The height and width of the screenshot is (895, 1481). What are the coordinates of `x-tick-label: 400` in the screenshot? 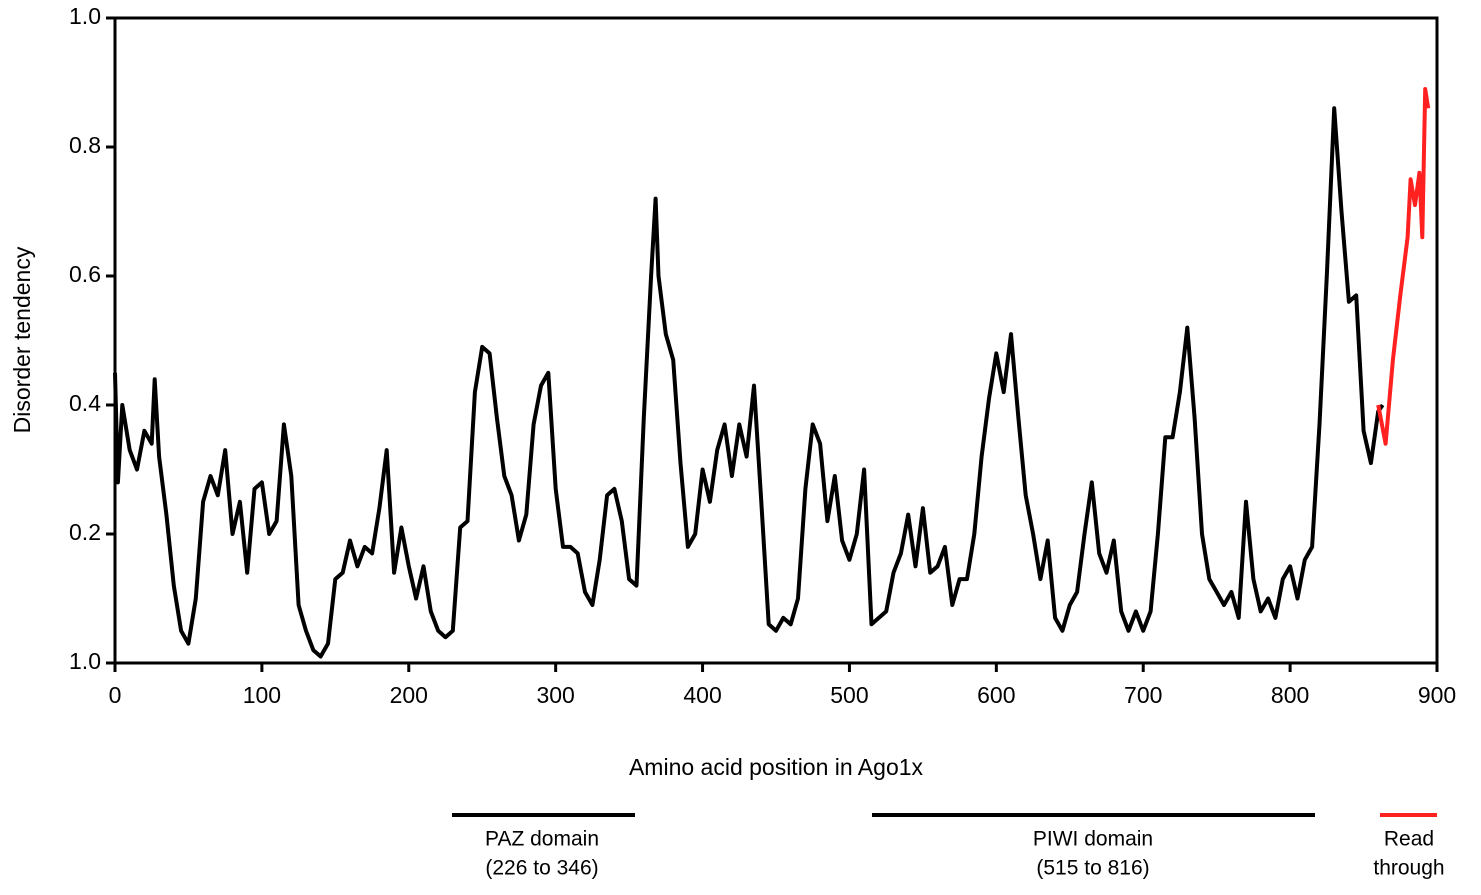 It's located at (702, 695).